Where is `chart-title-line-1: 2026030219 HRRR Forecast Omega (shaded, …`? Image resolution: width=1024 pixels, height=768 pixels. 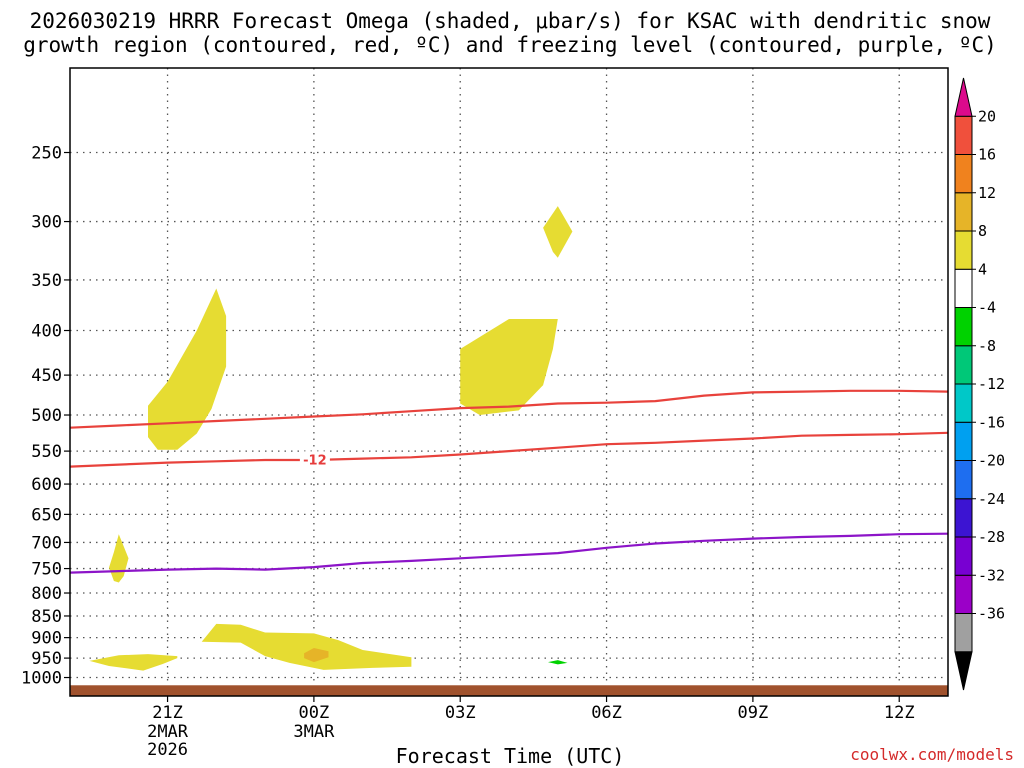 chart-title-line-1: 2026030219 HRRR Forecast Omega (shaded, … is located at coordinates (510, 21).